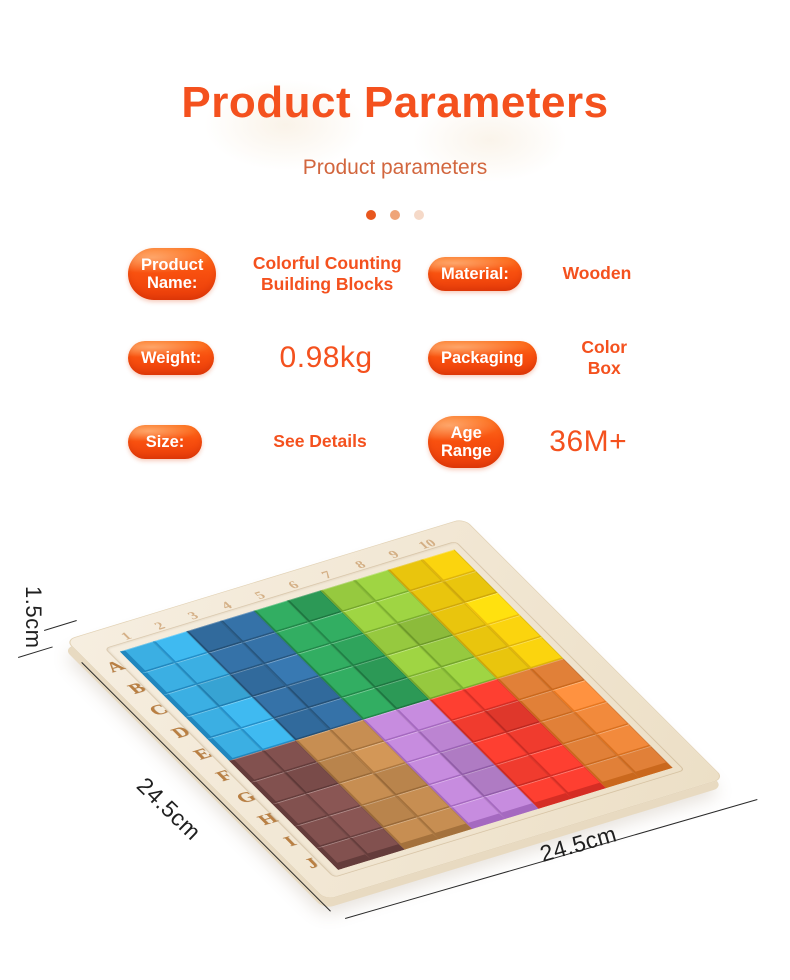  Describe the element at coordinates (327, 575) in the screenshot. I see `col-label-7: 7` at that location.